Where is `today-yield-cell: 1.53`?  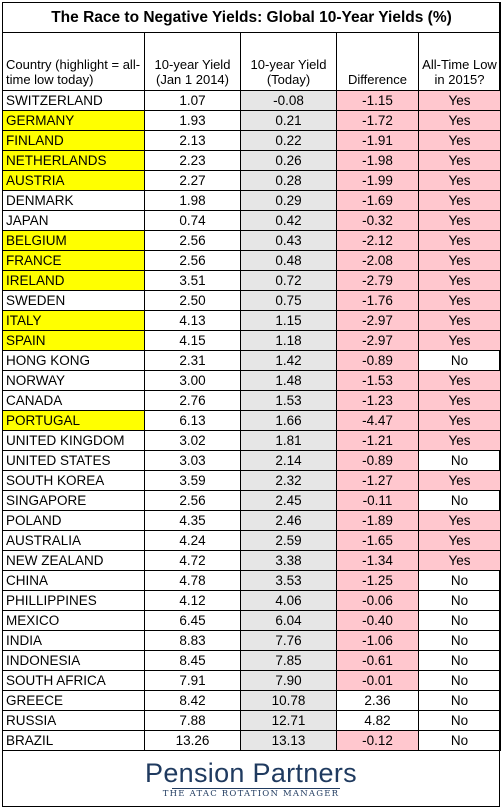
today-yield-cell: 1.53 is located at coordinates (288, 400).